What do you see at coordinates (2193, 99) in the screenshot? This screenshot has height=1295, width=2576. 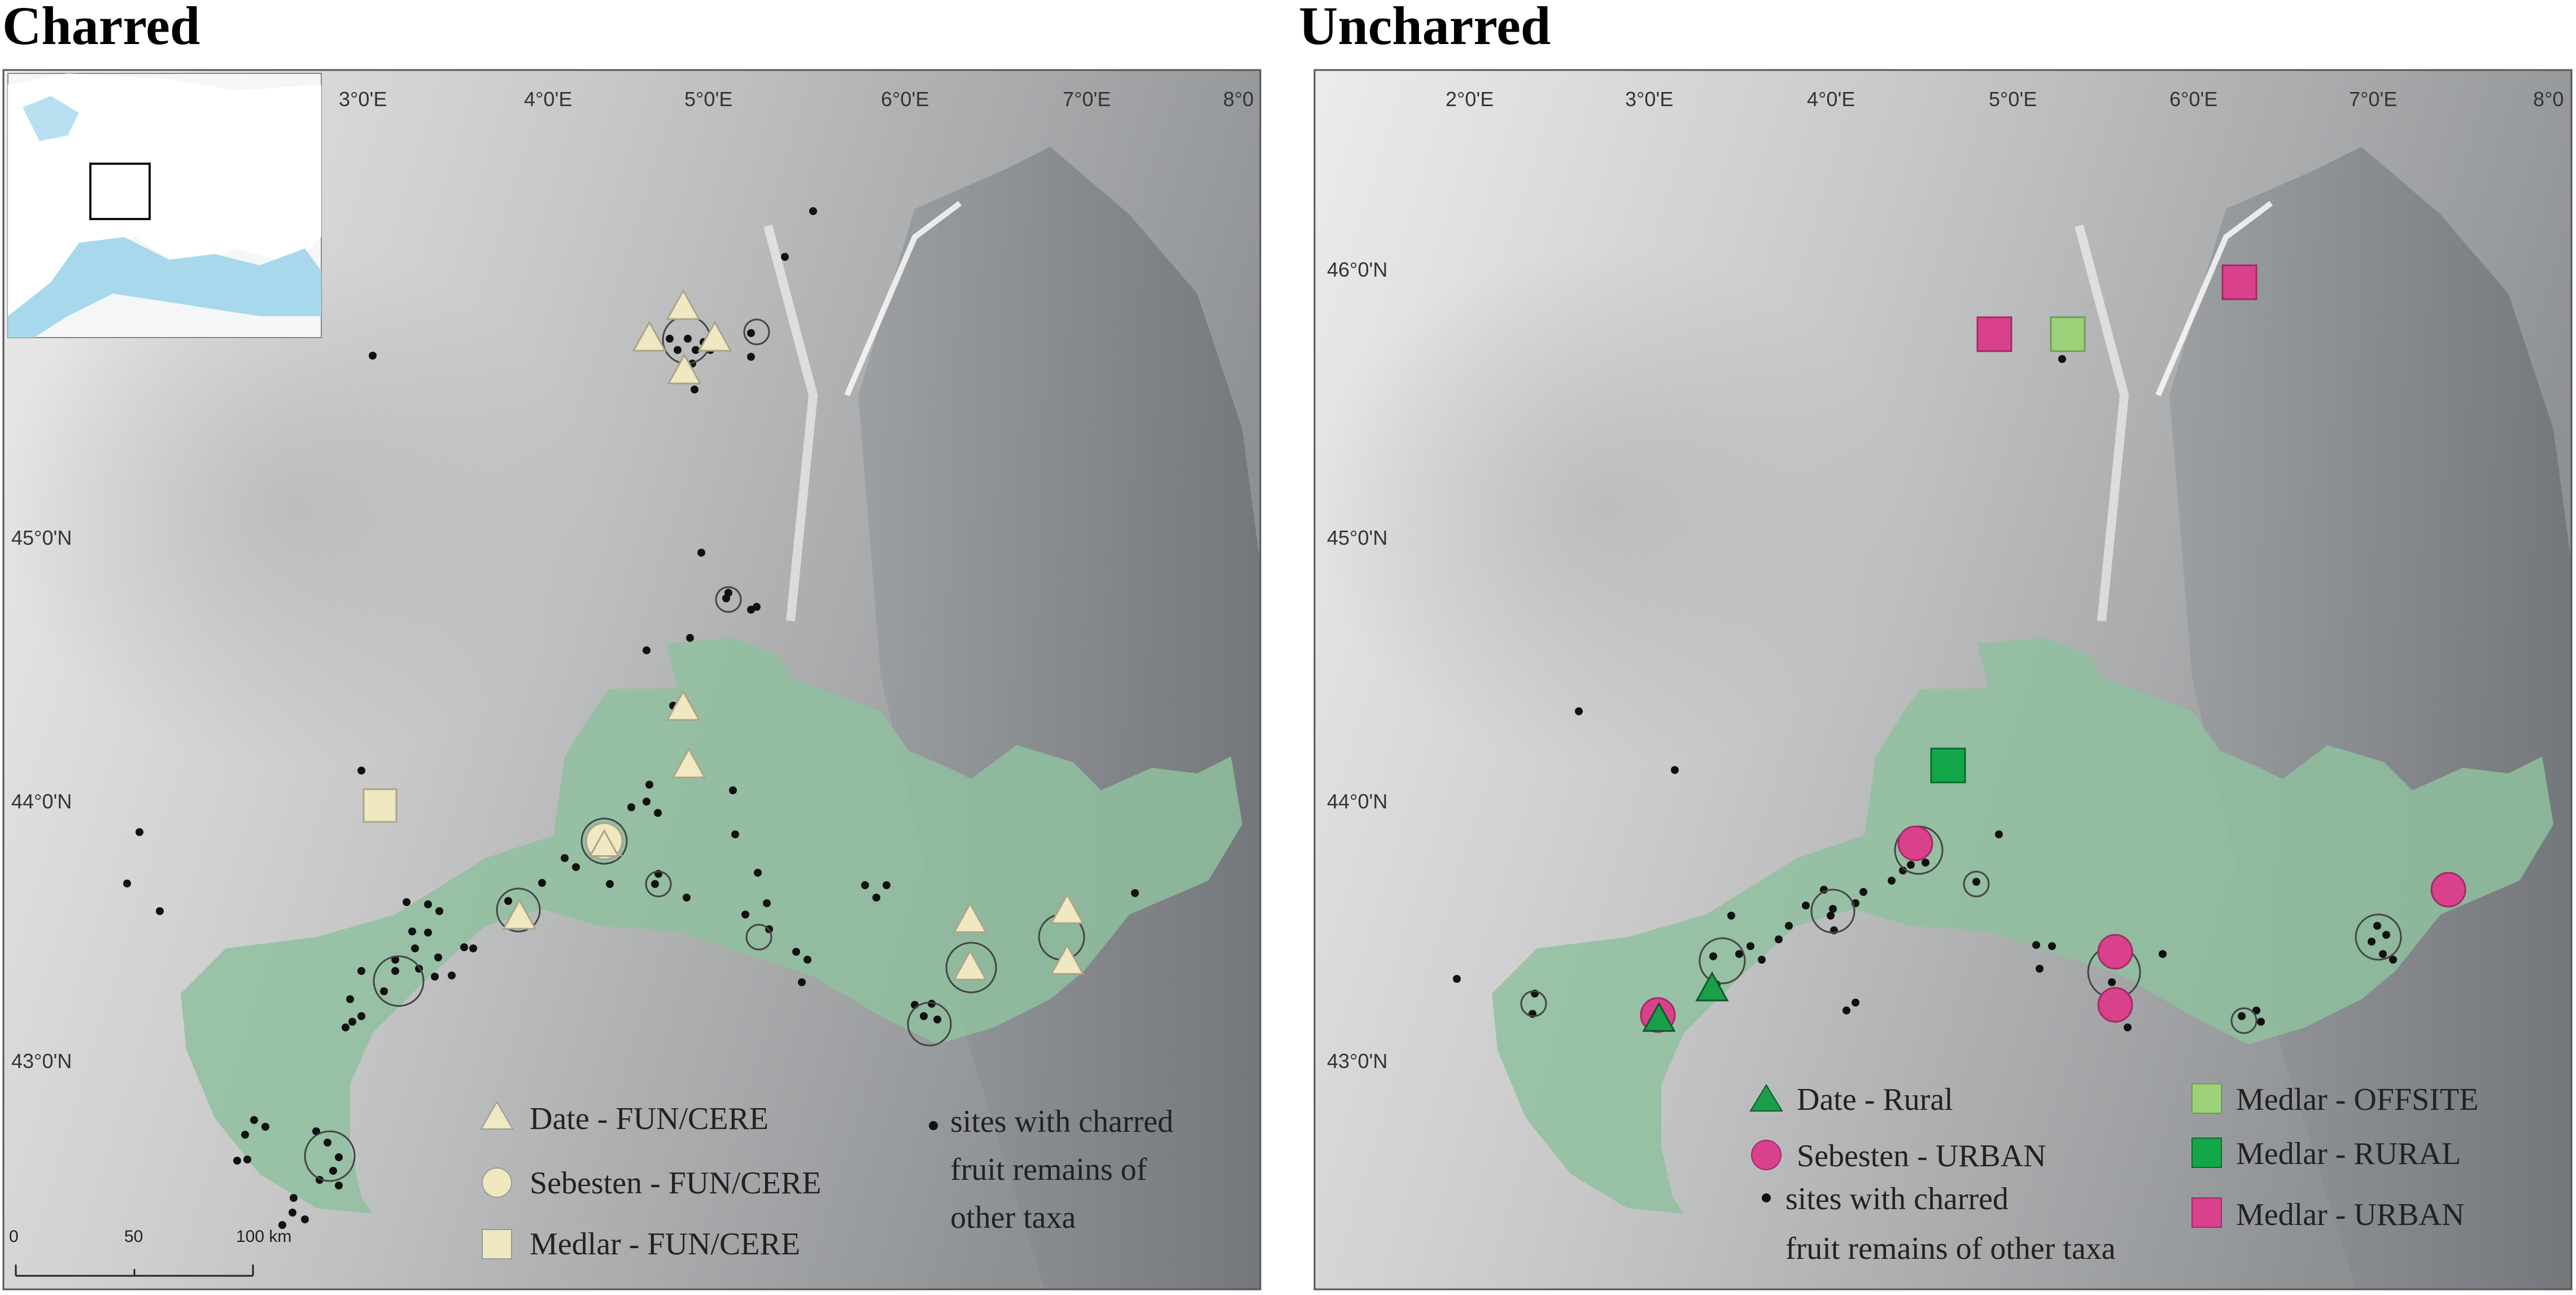 I see `lon-label: 6°0'E` at bounding box center [2193, 99].